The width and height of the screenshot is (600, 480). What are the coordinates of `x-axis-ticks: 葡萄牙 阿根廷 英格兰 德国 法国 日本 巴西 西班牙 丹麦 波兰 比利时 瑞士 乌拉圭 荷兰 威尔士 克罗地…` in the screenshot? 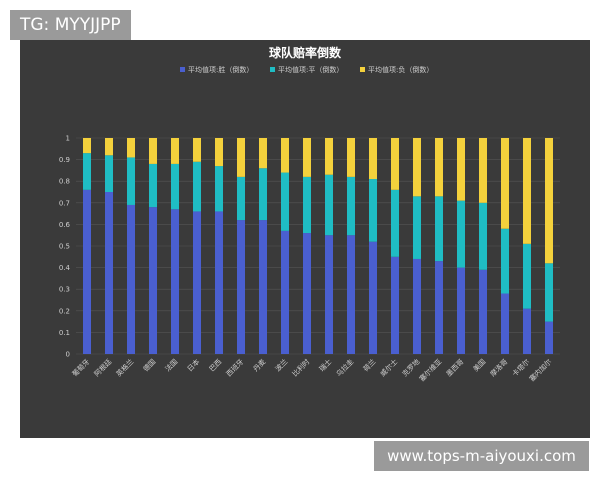 It's located at (311, 370).